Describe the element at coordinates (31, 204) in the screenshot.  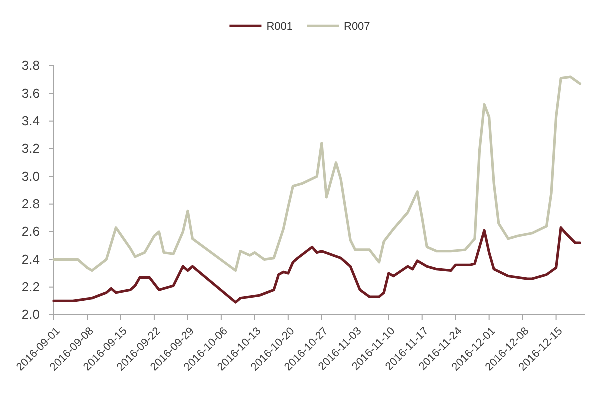
I see `y-tick-label: 2.8` at that location.